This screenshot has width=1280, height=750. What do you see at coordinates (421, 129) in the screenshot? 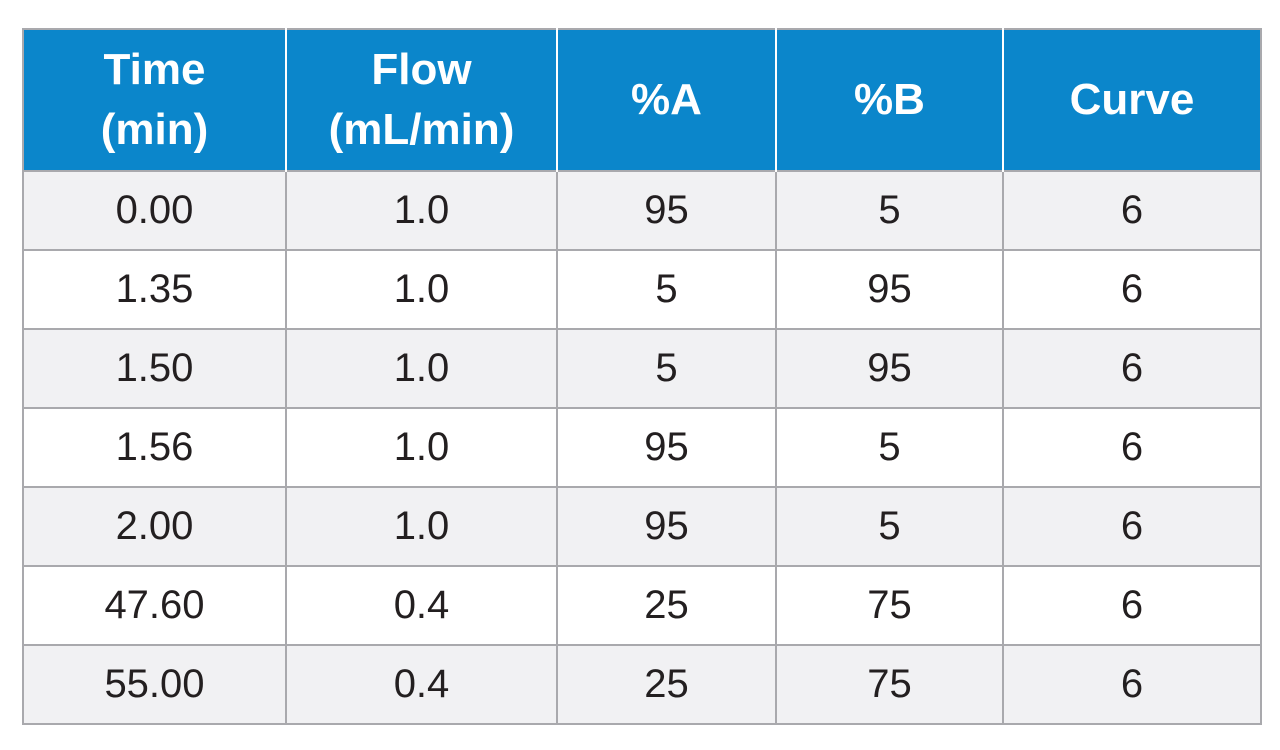
I see `header-flow-unit: (mL/min)` at bounding box center [421, 129].